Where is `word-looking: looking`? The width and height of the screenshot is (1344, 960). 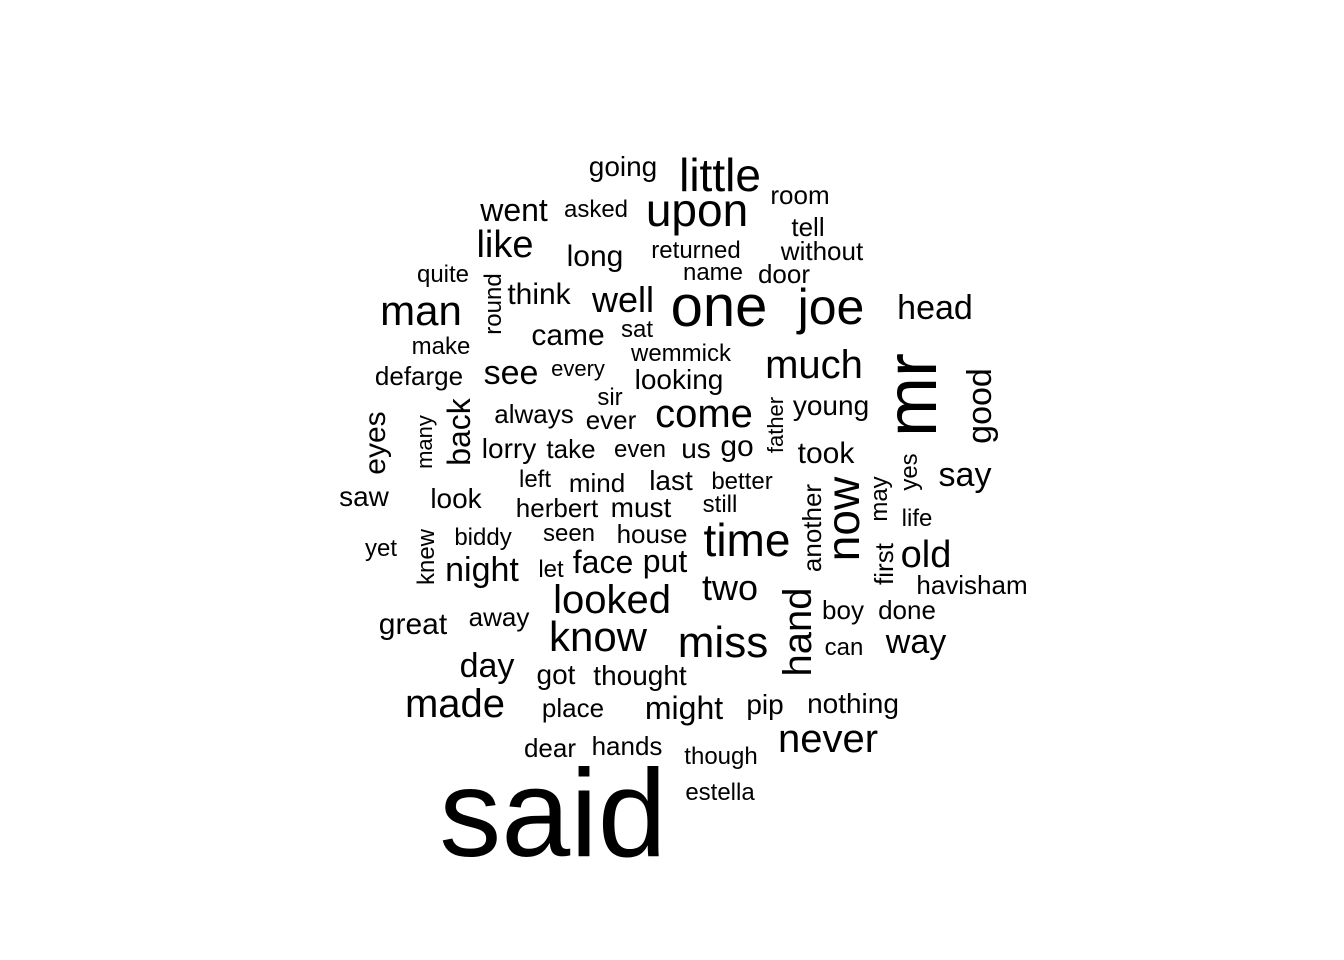
word-looking: looking is located at coordinates (679, 379).